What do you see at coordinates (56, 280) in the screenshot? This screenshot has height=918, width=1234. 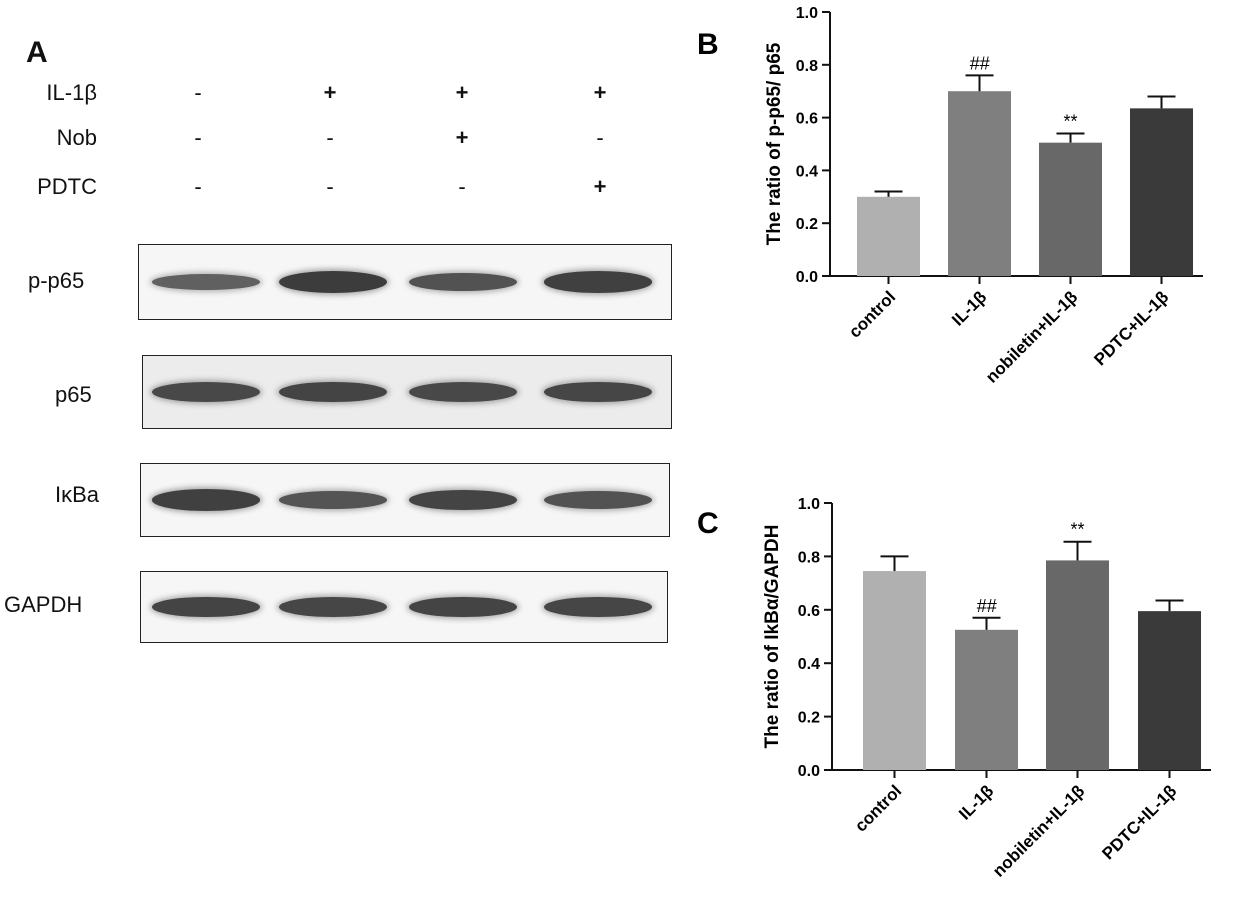 I see `blot-label: p-p65` at bounding box center [56, 280].